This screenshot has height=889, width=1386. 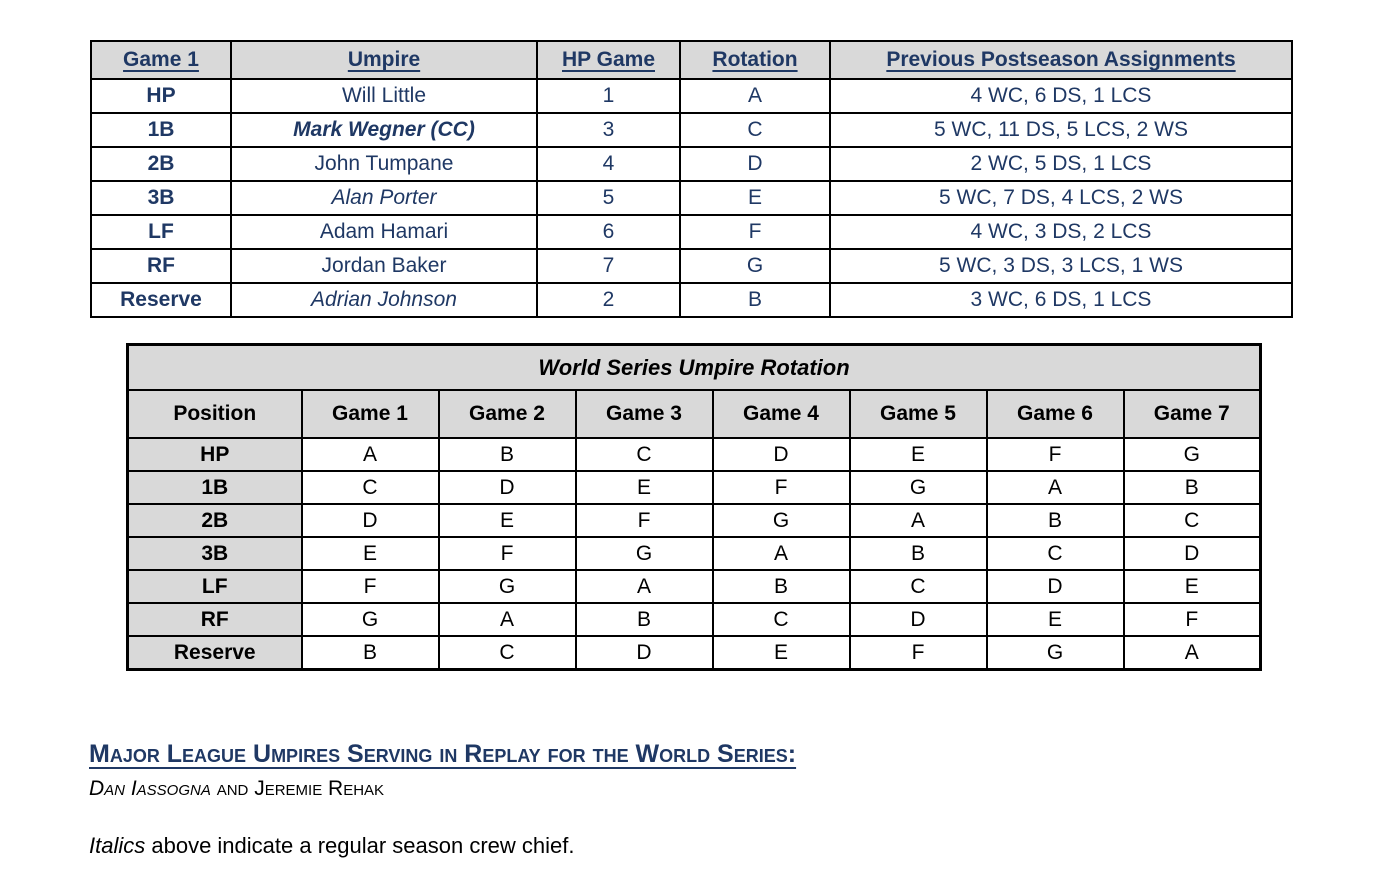 I want to click on rotation-game-7-cell: C, so click(x=1192, y=520).